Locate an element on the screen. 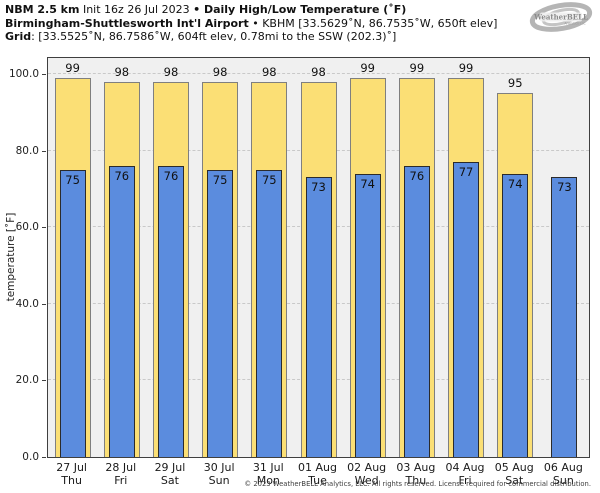 The image size is (600, 493). x-tick-label: 06 Aug Sun is located at coordinates (563, 474).